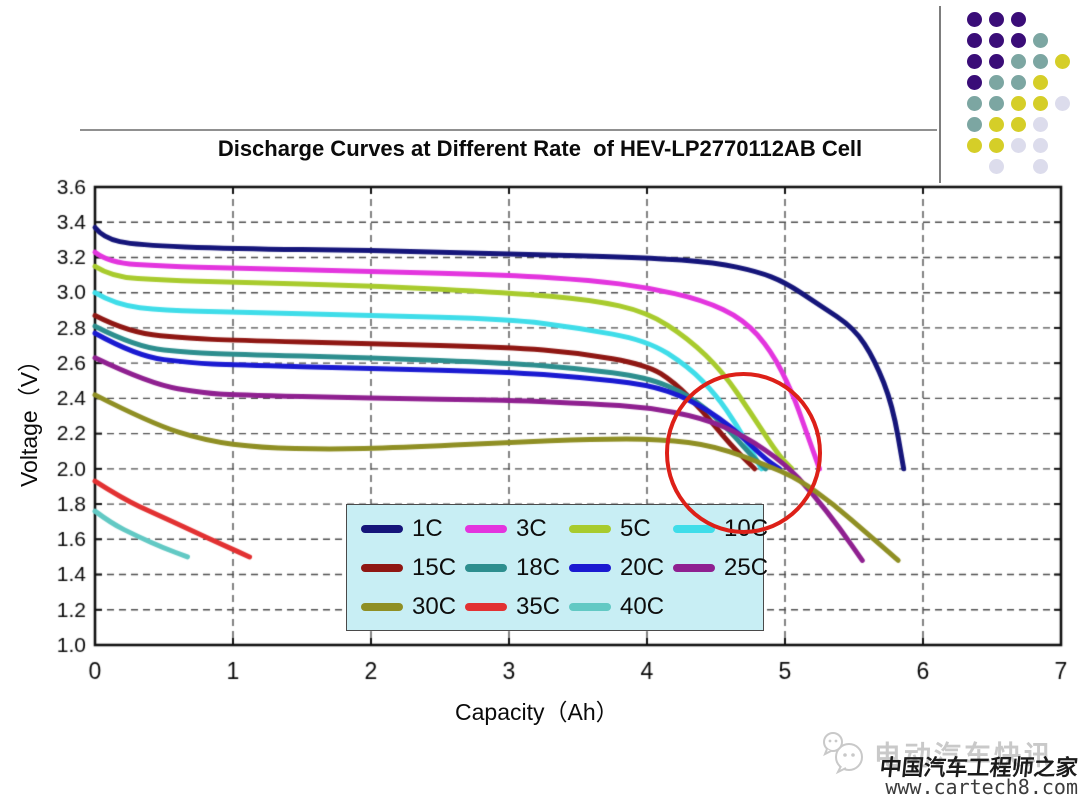 This screenshot has width=1080, height=810. Describe the element at coordinates (531, 528) in the screenshot. I see `legend-label: 3C` at that location.